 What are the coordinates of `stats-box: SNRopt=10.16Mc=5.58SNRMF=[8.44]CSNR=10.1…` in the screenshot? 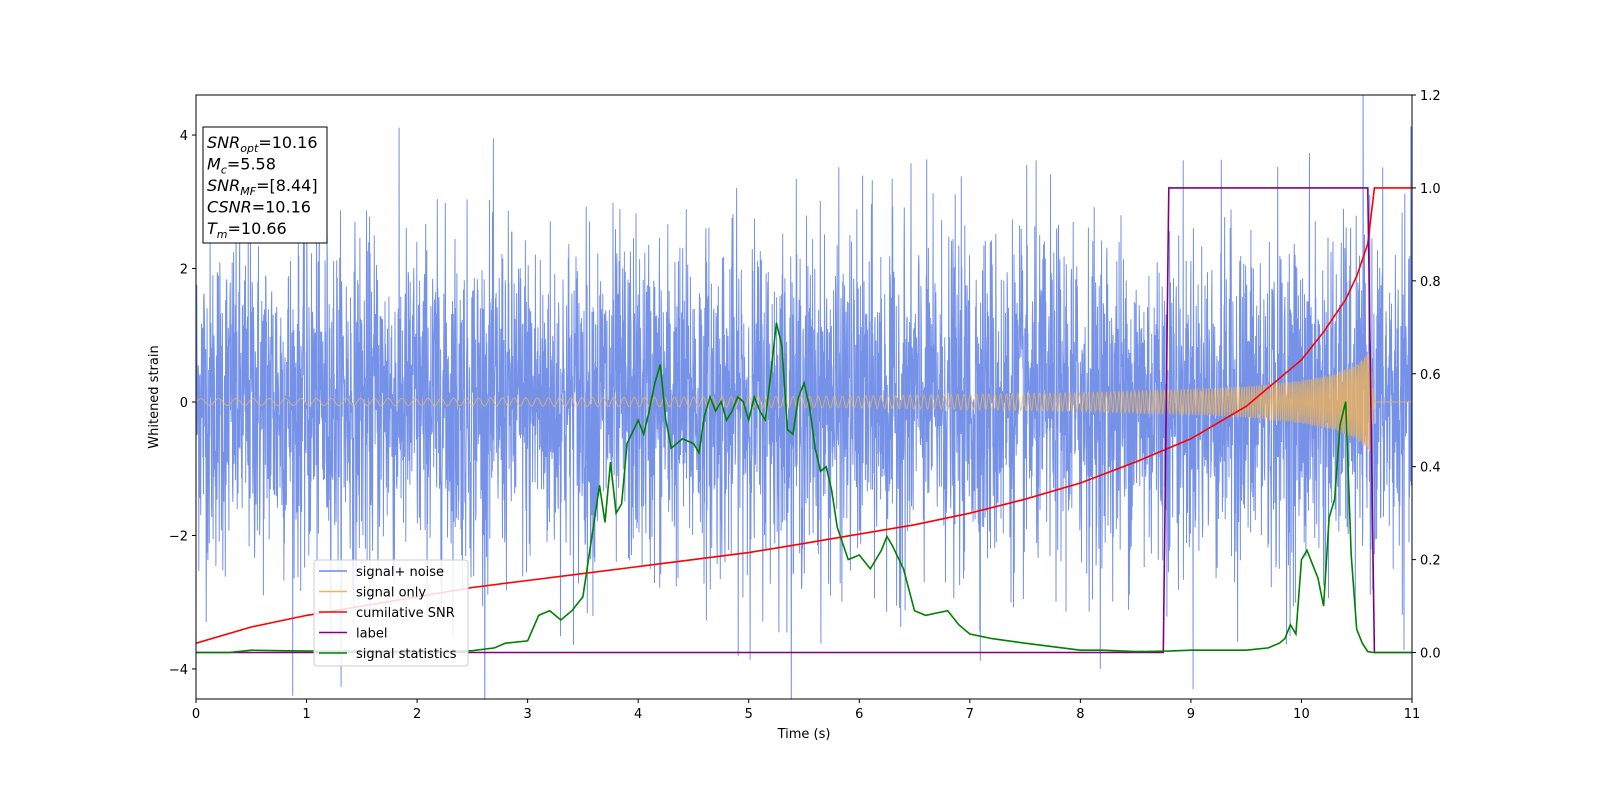 It's located at (265, 185).